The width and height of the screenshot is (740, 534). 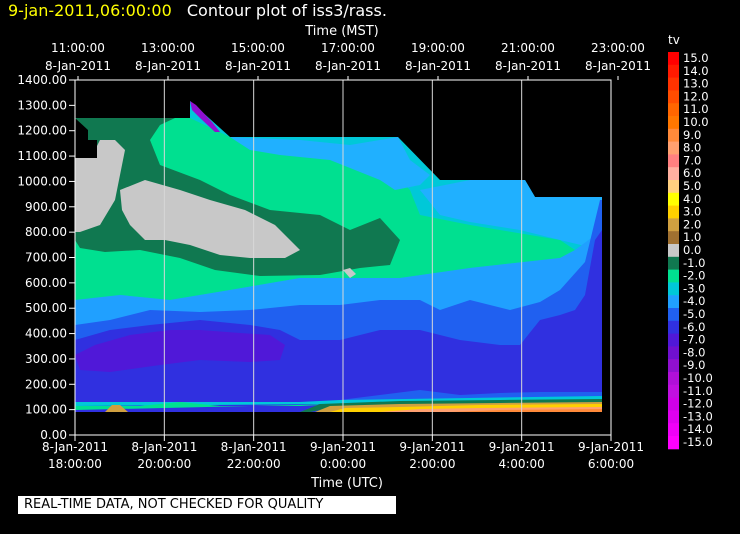 I want to click on x-axis-label: Time (UTC), so click(x=346, y=483).